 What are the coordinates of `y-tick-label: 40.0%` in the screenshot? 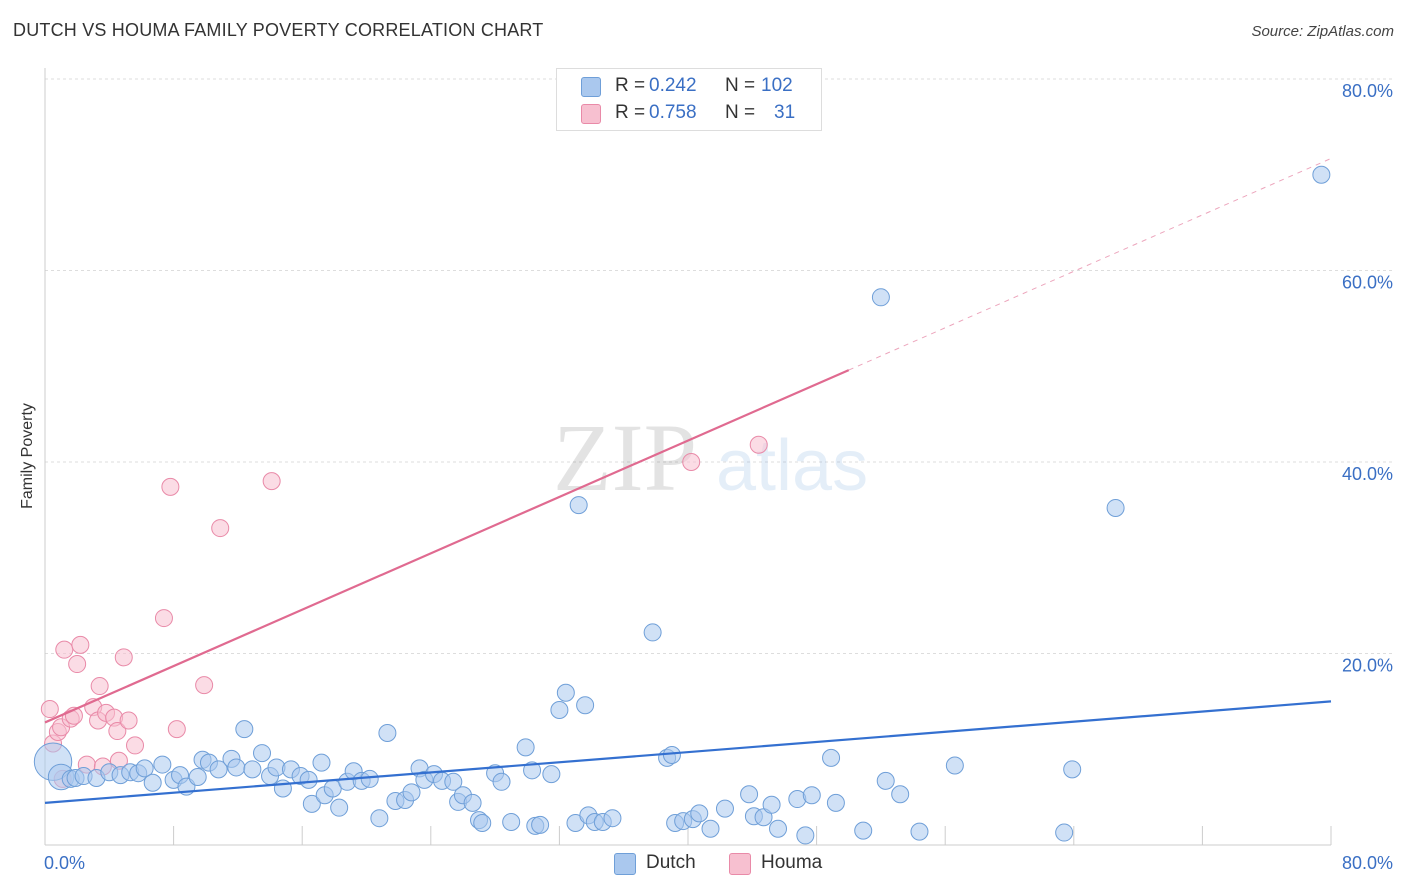 It's located at (1367, 474).